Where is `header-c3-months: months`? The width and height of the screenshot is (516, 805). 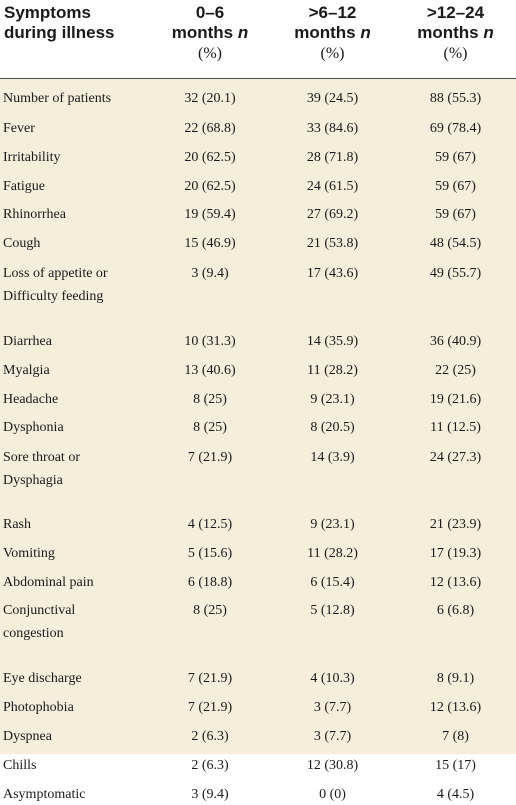 header-c3-months: months is located at coordinates (450, 32).